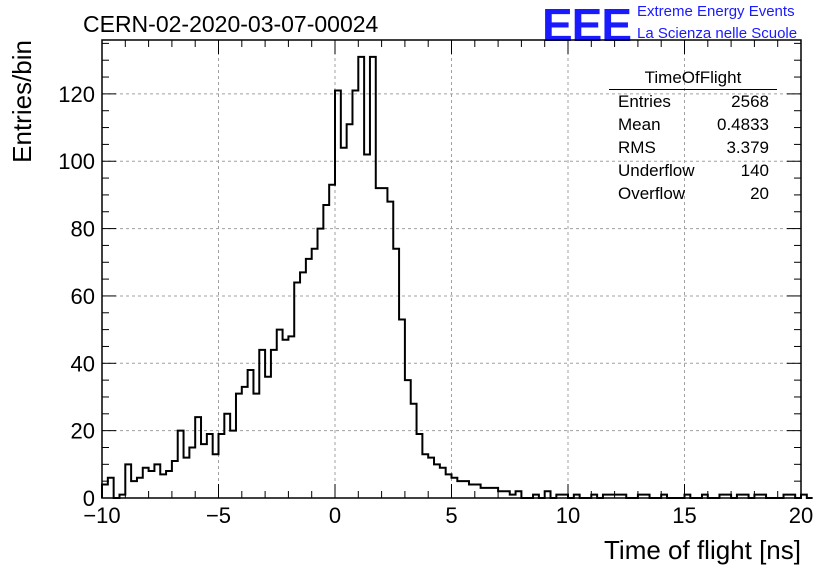 This screenshot has width=836, height=572. Describe the element at coordinates (717, 33) in the screenshot. I see `logo-subtitle-line2: La Scienza nelle Scuole` at that location.